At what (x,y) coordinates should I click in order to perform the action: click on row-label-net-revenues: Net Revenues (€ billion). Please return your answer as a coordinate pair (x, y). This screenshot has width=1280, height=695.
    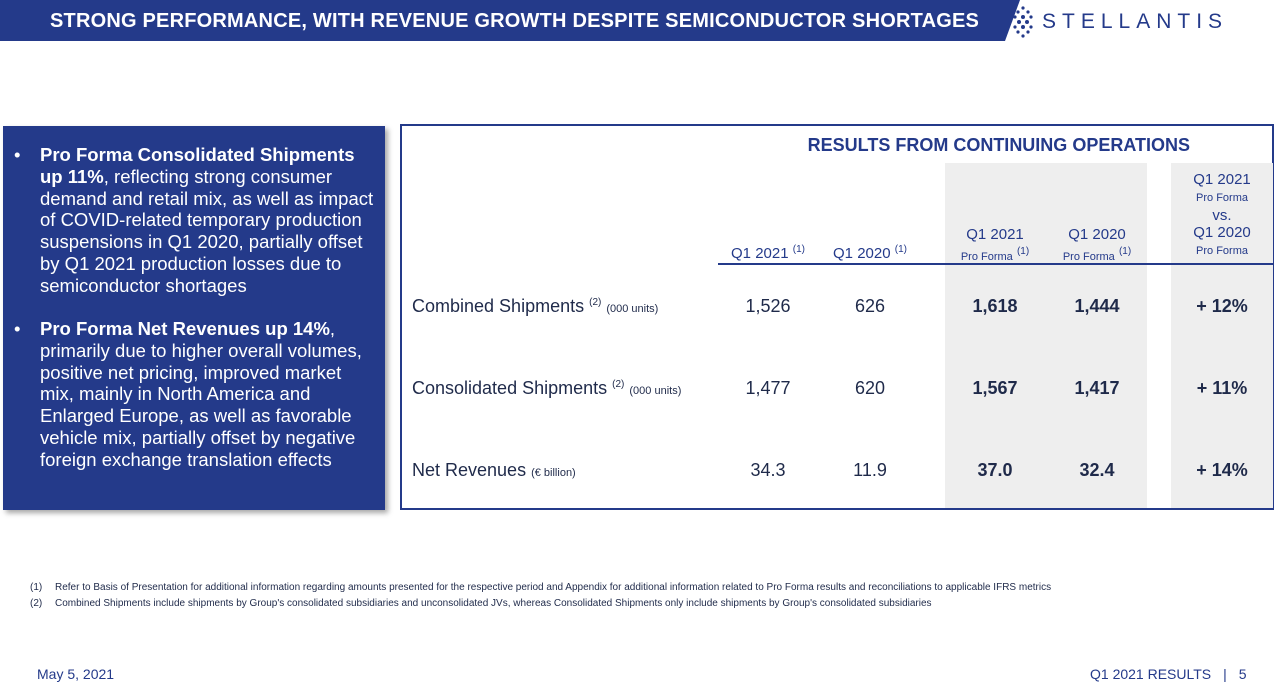
    Looking at the image, I should click on (494, 470).